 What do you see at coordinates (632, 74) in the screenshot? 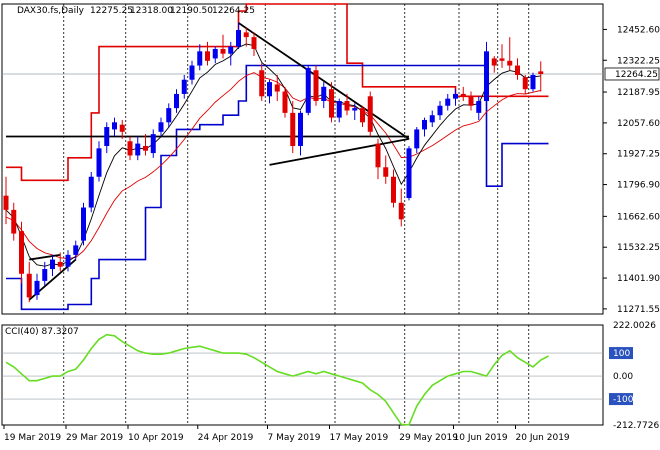
I see `current-price-tag` at bounding box center [632, 74].